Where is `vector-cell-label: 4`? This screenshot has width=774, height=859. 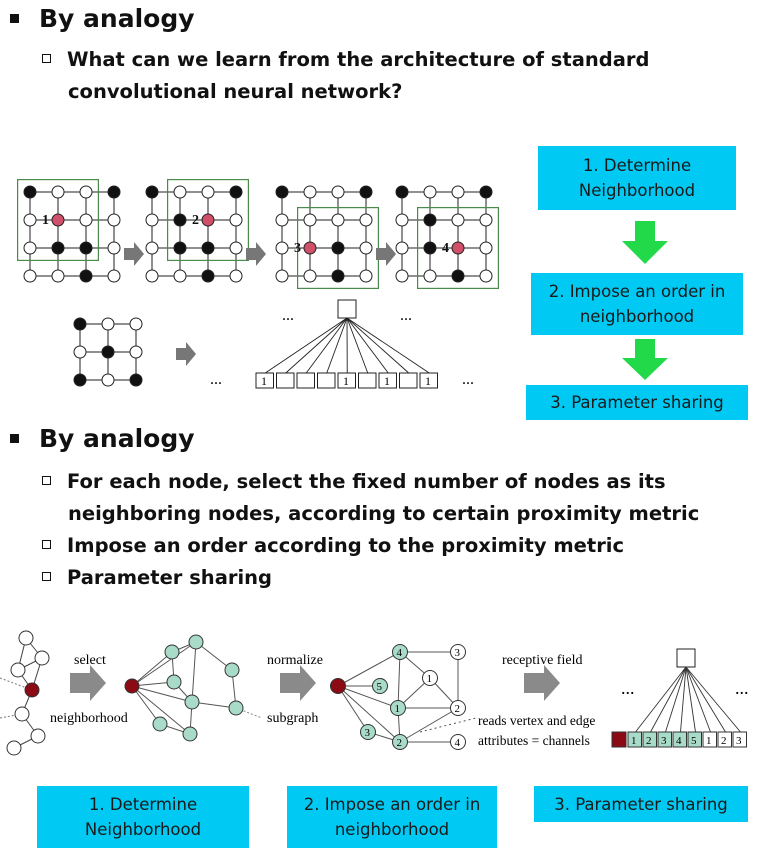
vector-cell-label: 4 is located at coordinates (679, 741).